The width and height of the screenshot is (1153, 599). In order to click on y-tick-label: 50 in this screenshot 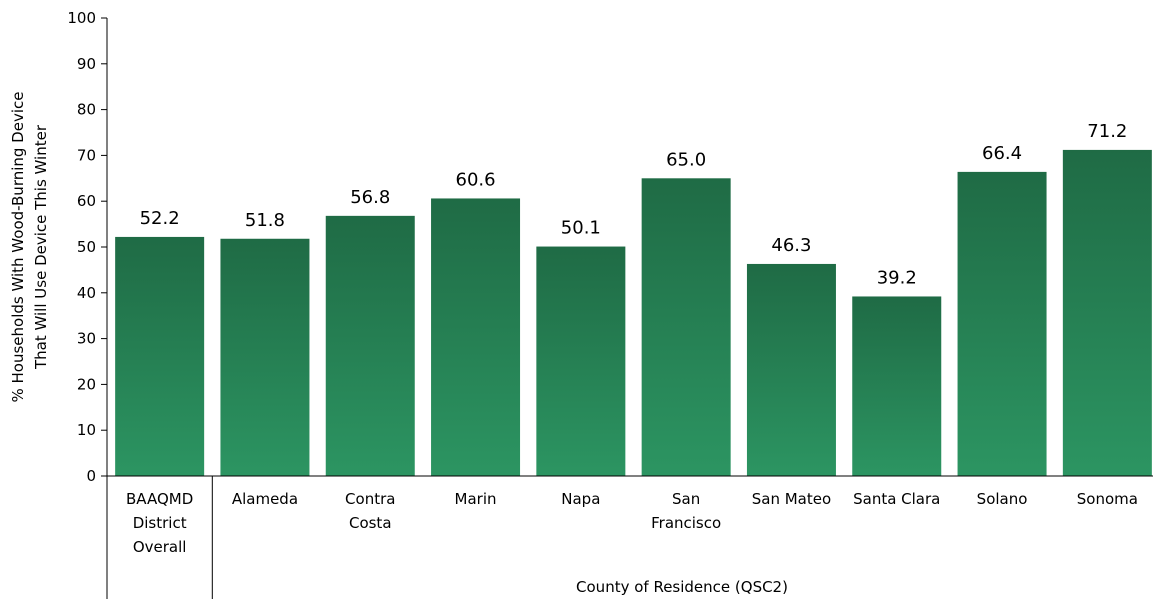, I will do `click(86, 247)`.